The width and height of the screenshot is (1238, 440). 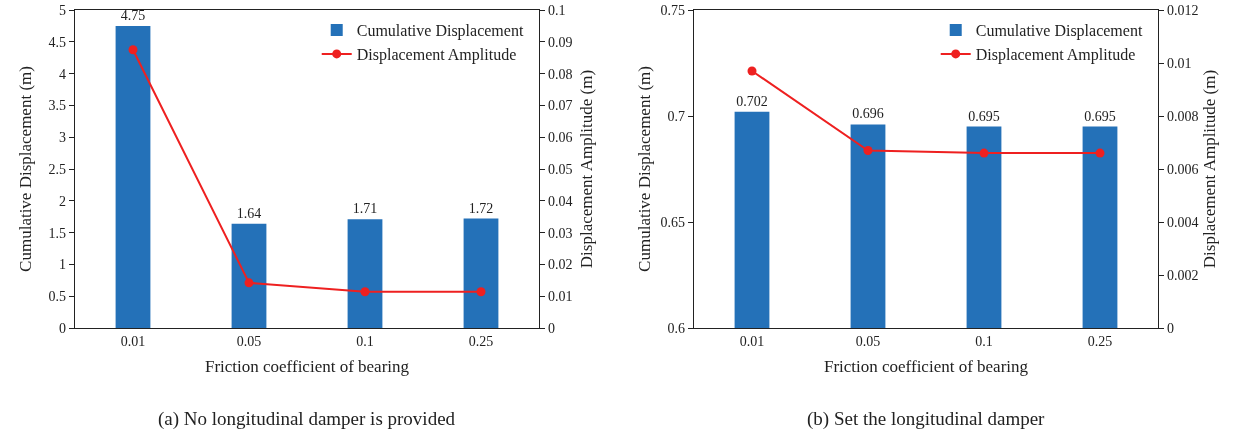 I want to click on y-tick-label: 3.5, so click(x=57, y=106).